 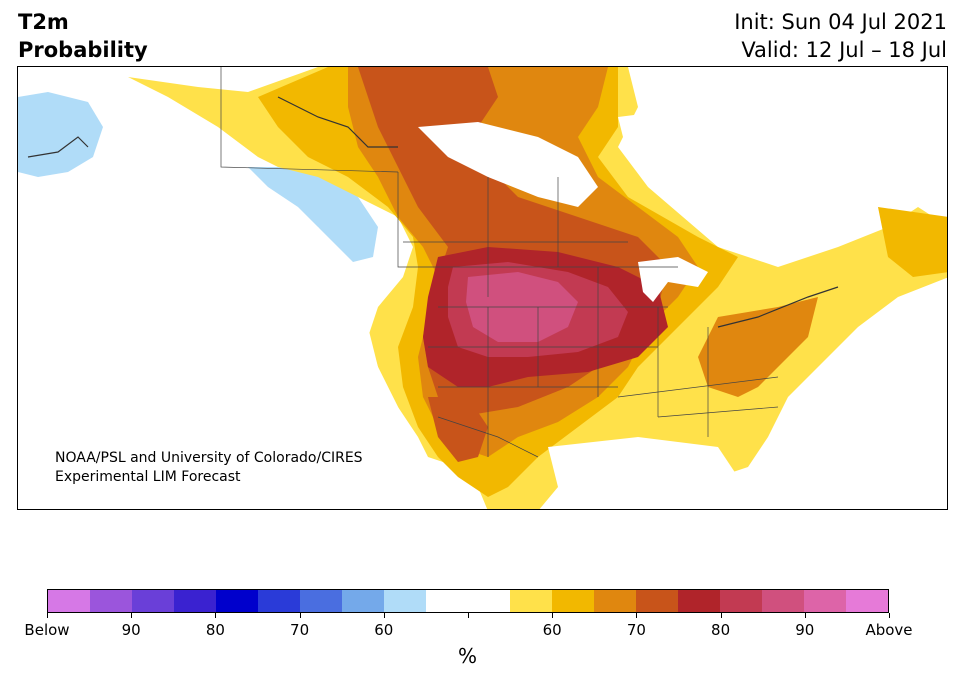 What do you see at coordinates (844, 50) in the screenshot?
I see `valid-period: Valid: 12 Jul – 18 Jul` at bounding box center [844, 50].